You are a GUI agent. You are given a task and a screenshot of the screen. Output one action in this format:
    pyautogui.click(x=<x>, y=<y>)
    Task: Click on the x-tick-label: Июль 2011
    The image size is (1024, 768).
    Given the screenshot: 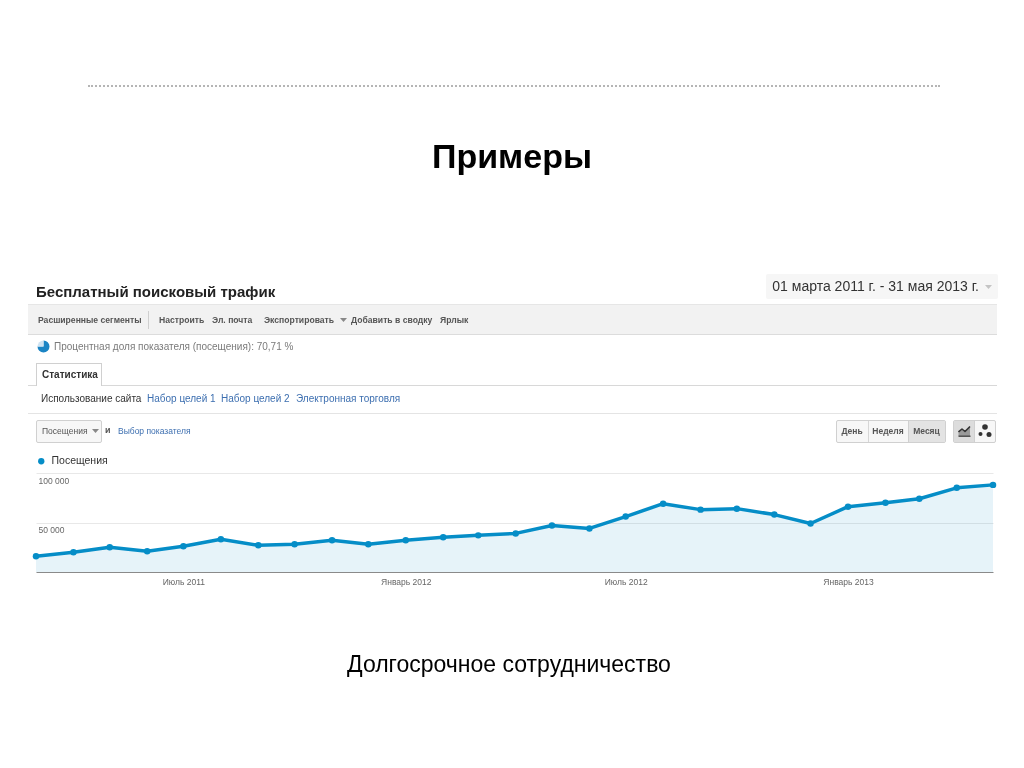 What is the action you would take?
    pyautogui.click(x=184, y=581)
    